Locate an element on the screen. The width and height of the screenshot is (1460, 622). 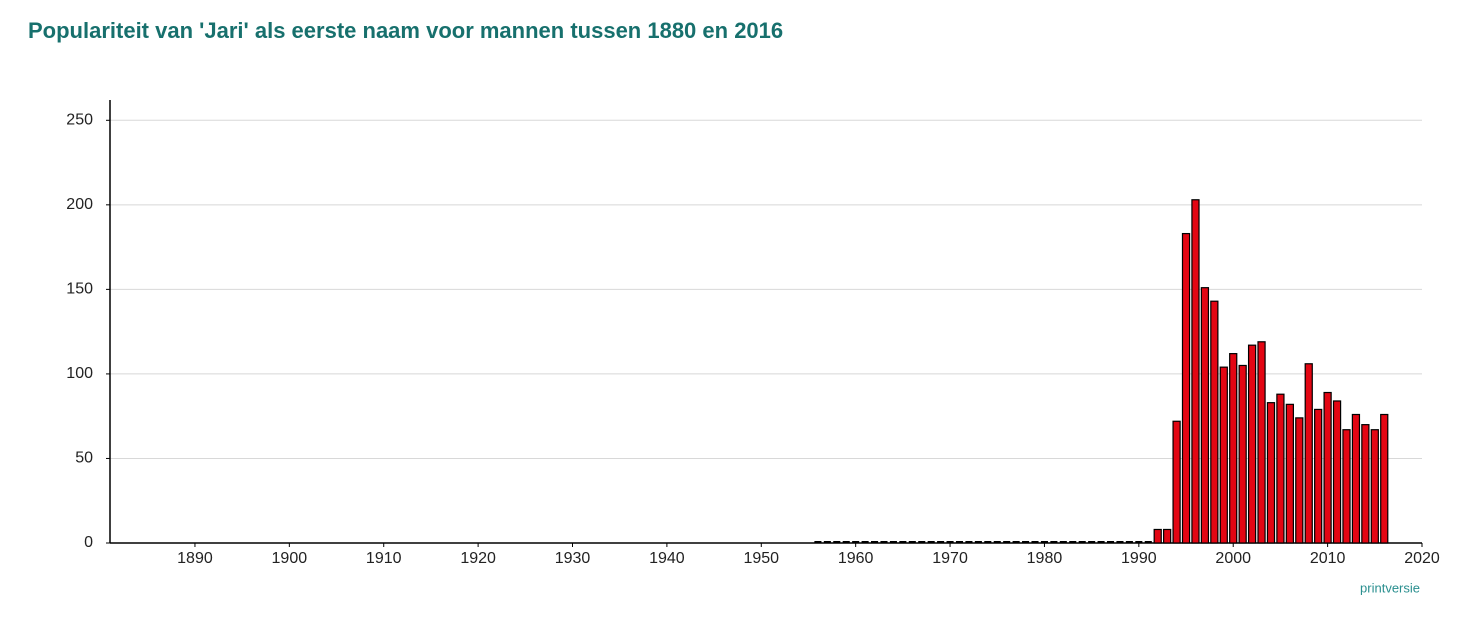
x-tick-label: 2010 is located at coordinates (1328, 558).